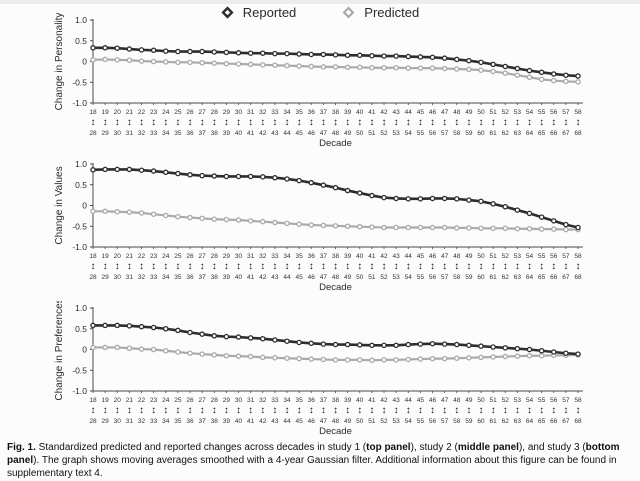  Describe the element at coordinates (106, 133) in the screenshot. I see `x-tick-age-old: 29` at that location.